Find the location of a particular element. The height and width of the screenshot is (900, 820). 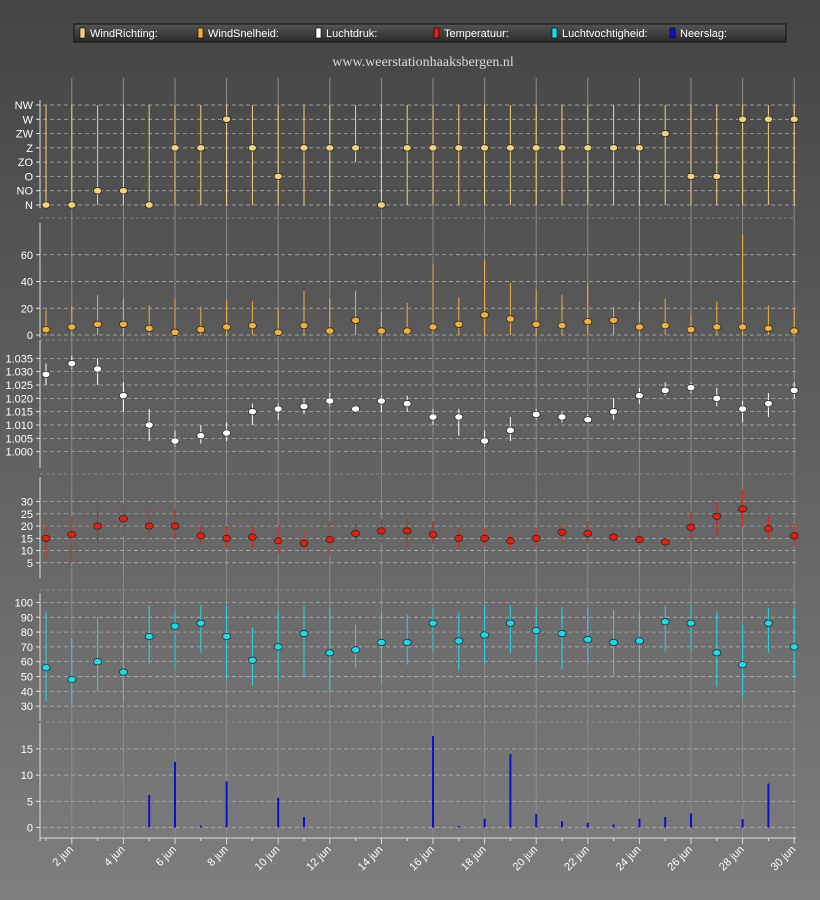

legend-label: Luchtvochtigheid: is located at coordinates (605, 34).